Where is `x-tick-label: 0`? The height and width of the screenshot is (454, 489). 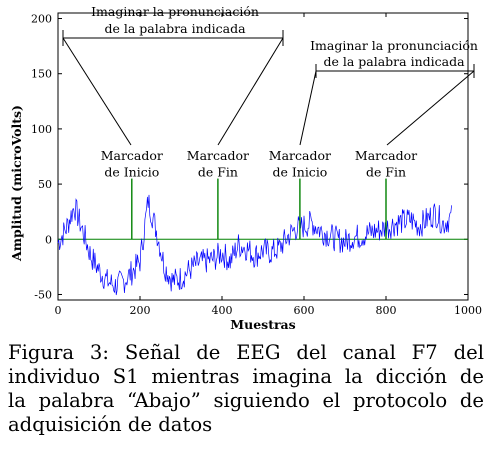 x-tick-label: 0 is located at coordinates (58, 310).